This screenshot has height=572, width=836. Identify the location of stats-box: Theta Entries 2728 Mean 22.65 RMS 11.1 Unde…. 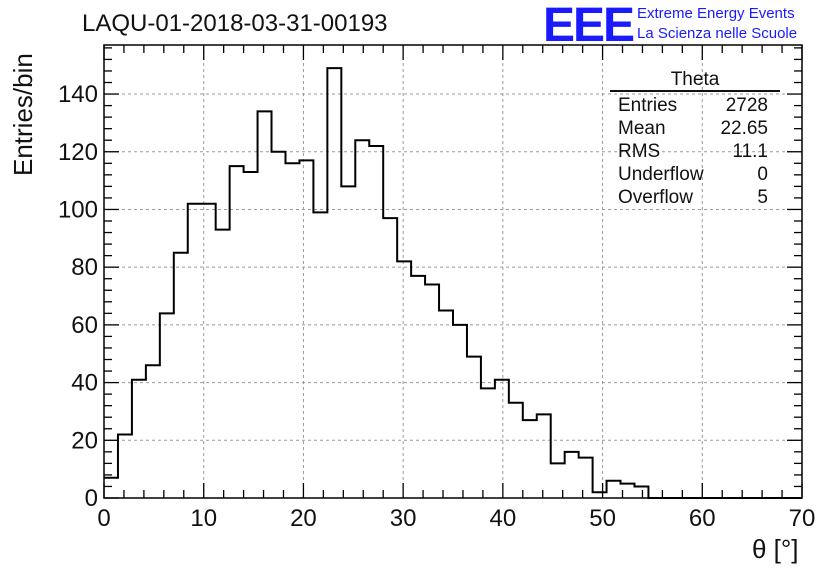
(695, 139).